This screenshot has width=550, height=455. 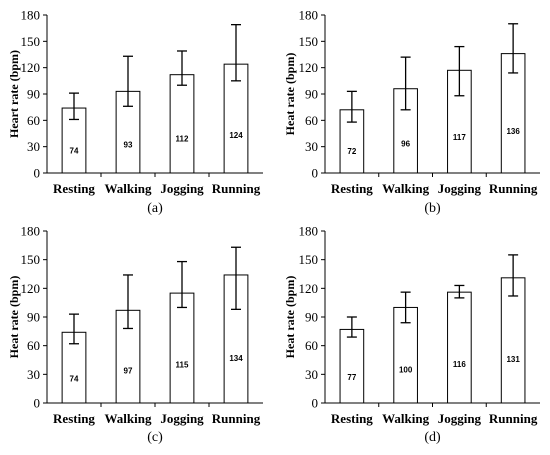 I want to click on data-label: 77, so click(x=351, y=377).